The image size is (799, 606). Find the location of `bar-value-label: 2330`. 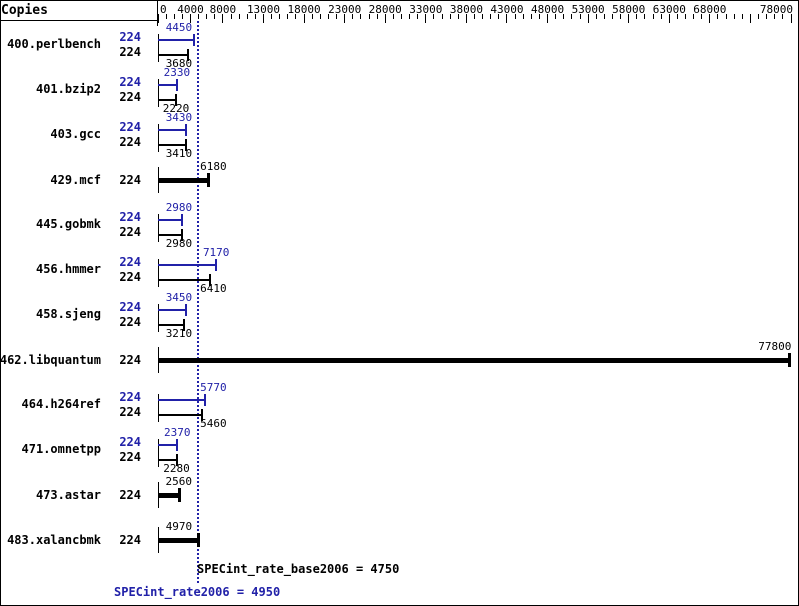

bar-value-label: 2330 is located at coordinates (177, 72).